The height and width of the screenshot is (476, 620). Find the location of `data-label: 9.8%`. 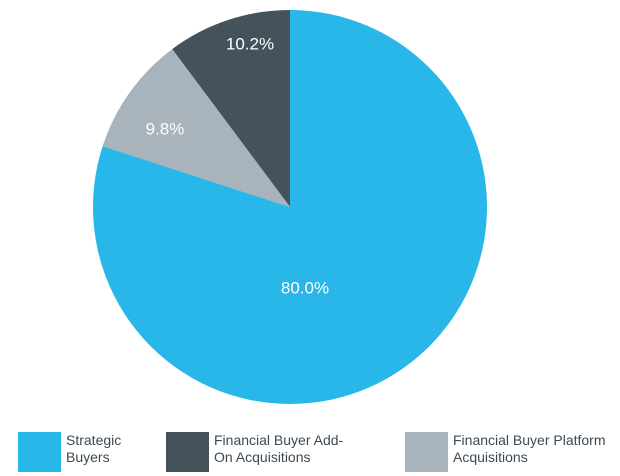

data-label: 9.8% is located at coordinates (165, 128).